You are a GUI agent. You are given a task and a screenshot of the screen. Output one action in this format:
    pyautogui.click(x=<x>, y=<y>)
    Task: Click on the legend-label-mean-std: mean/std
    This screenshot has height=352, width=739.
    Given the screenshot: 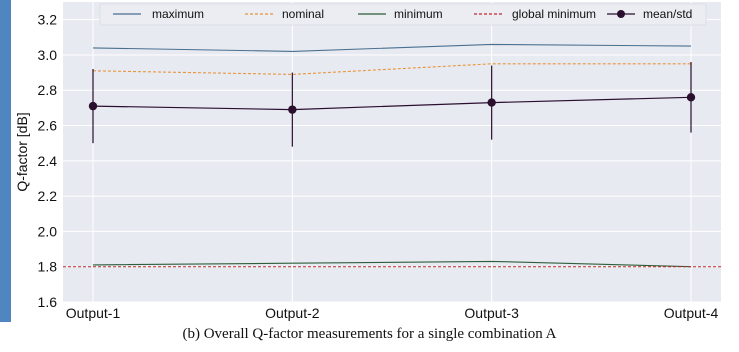 What is the action you would take?
    pyautogui.click(x=667, y=14)
    